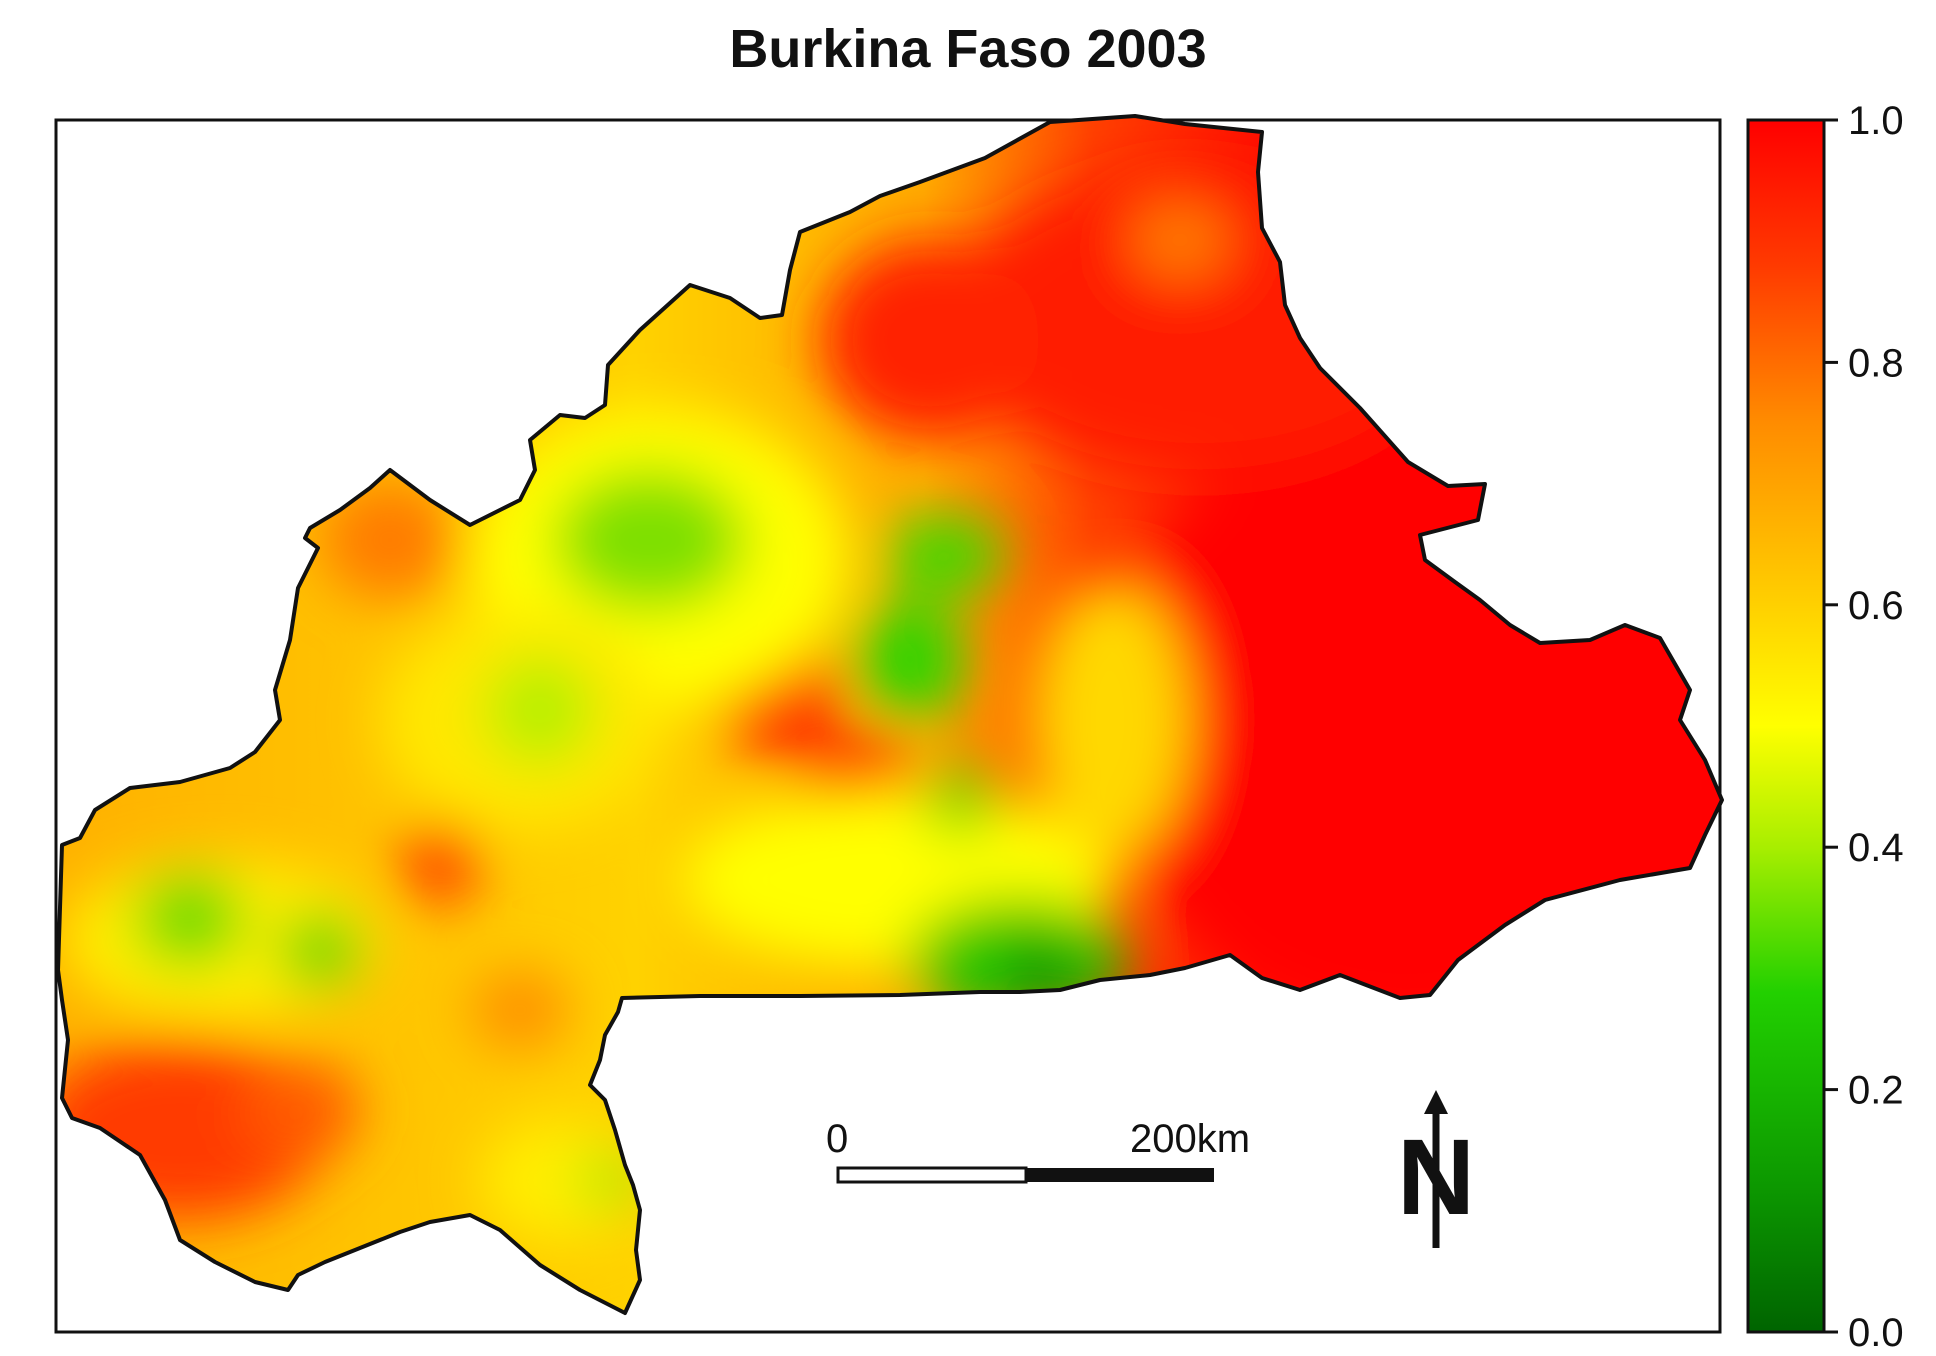  What do you see at coordinates (932, 1175) in the screenshot?
I see `scale-bar-white-segment` at bounding box center [932, 1175].